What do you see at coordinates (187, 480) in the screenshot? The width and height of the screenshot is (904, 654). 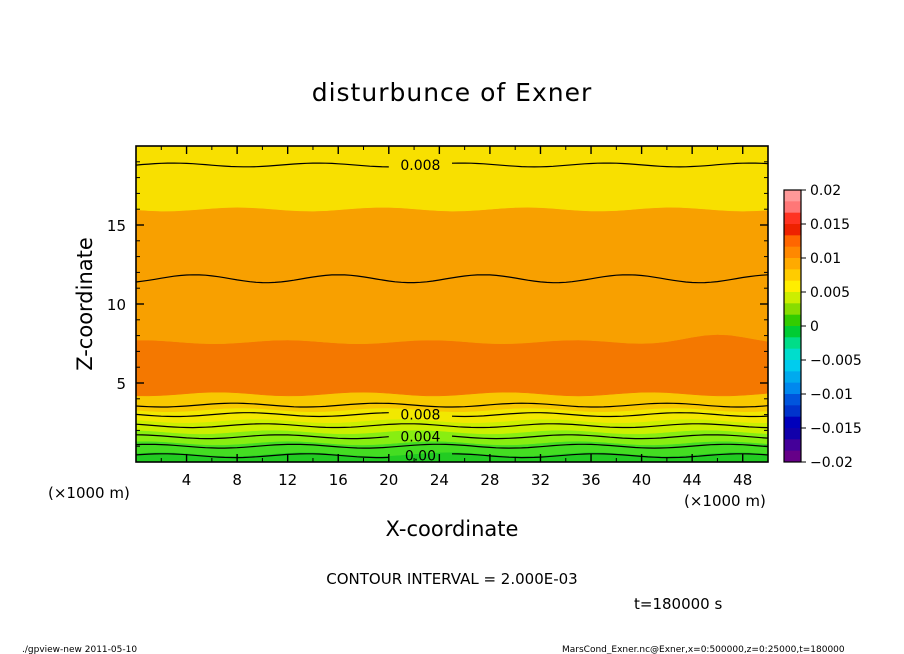 I see `x-tick-label-4: 4` at bounding box center [187, 480].